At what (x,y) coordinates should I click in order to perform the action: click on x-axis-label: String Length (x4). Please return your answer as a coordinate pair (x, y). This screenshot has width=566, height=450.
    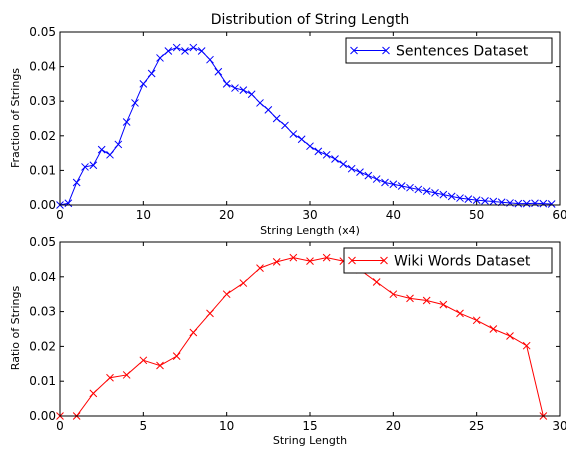
    Looking at the image, I should click on (310, 230).